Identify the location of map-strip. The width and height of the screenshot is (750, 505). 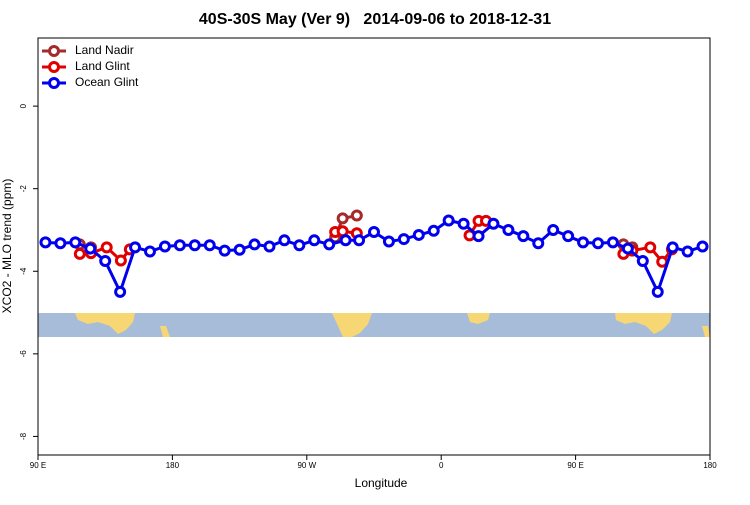
(374, 325).